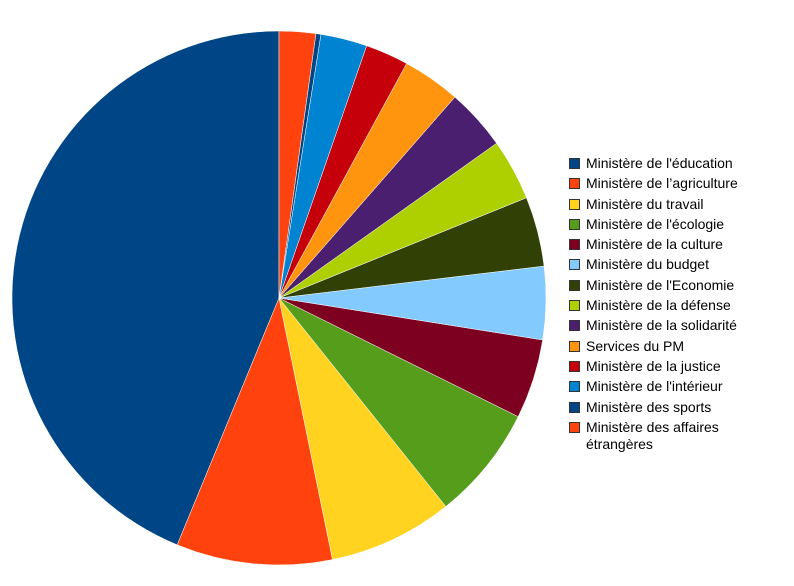 The image size is (794, 586). Describe the element at coordinates (653, 365) in the screenshot. I see `legend-label: Ministère de la justice` at that location.